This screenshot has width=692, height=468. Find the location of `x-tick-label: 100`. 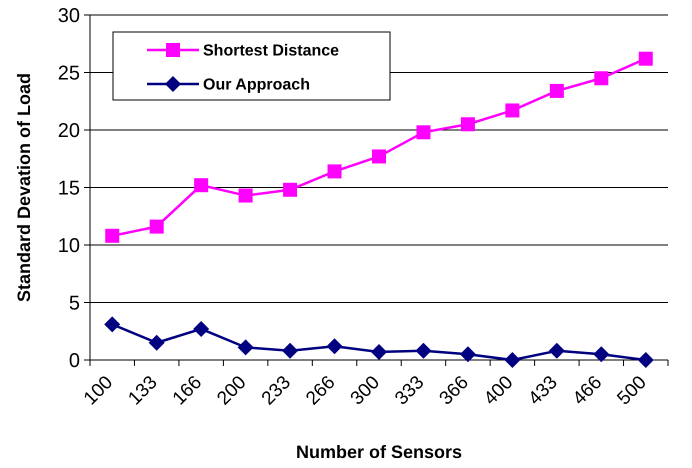

x-tick-label: 100 is located at coordinates (99, 391).